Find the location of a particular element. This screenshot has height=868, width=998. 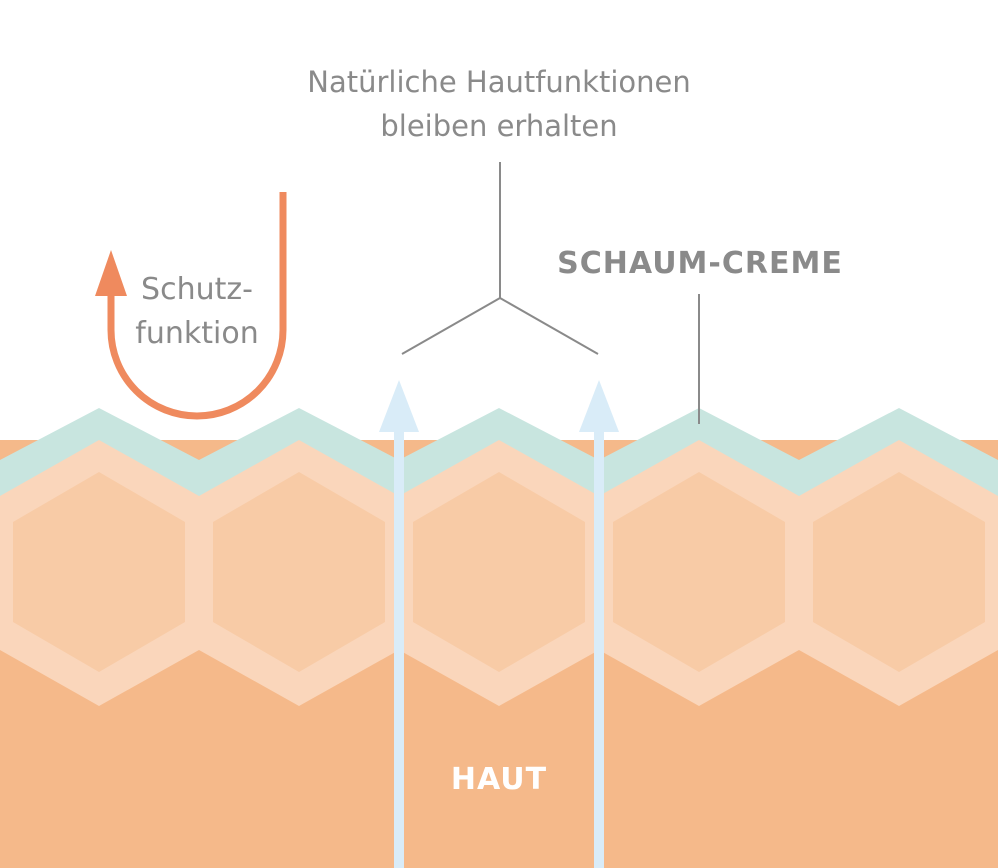

natural-functions-leader is located at coordinates (500, 258).